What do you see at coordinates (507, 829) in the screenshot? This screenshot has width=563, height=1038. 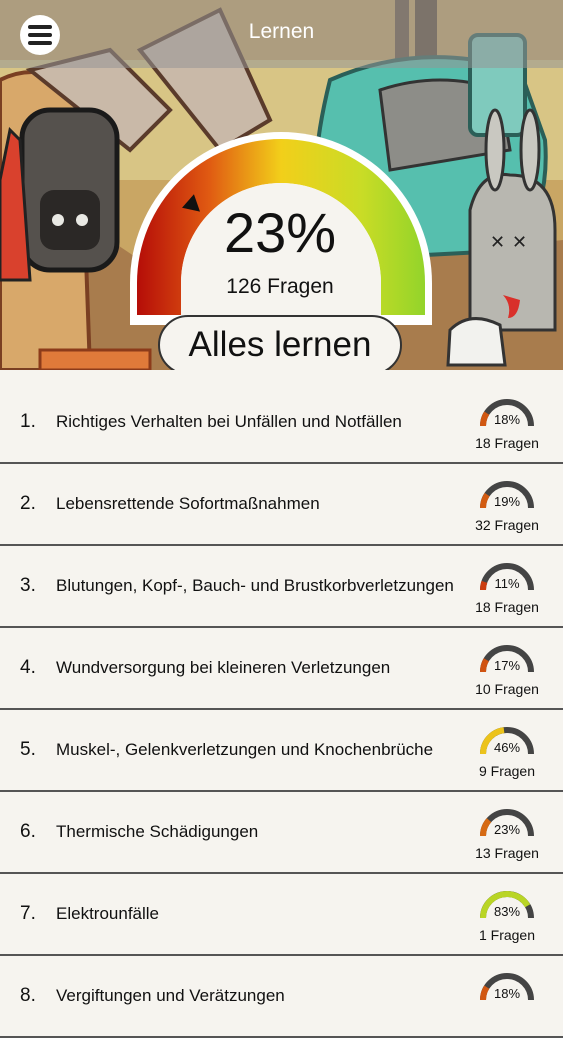 I see `topic-percent: 23%` at bounding box center [507, 829].